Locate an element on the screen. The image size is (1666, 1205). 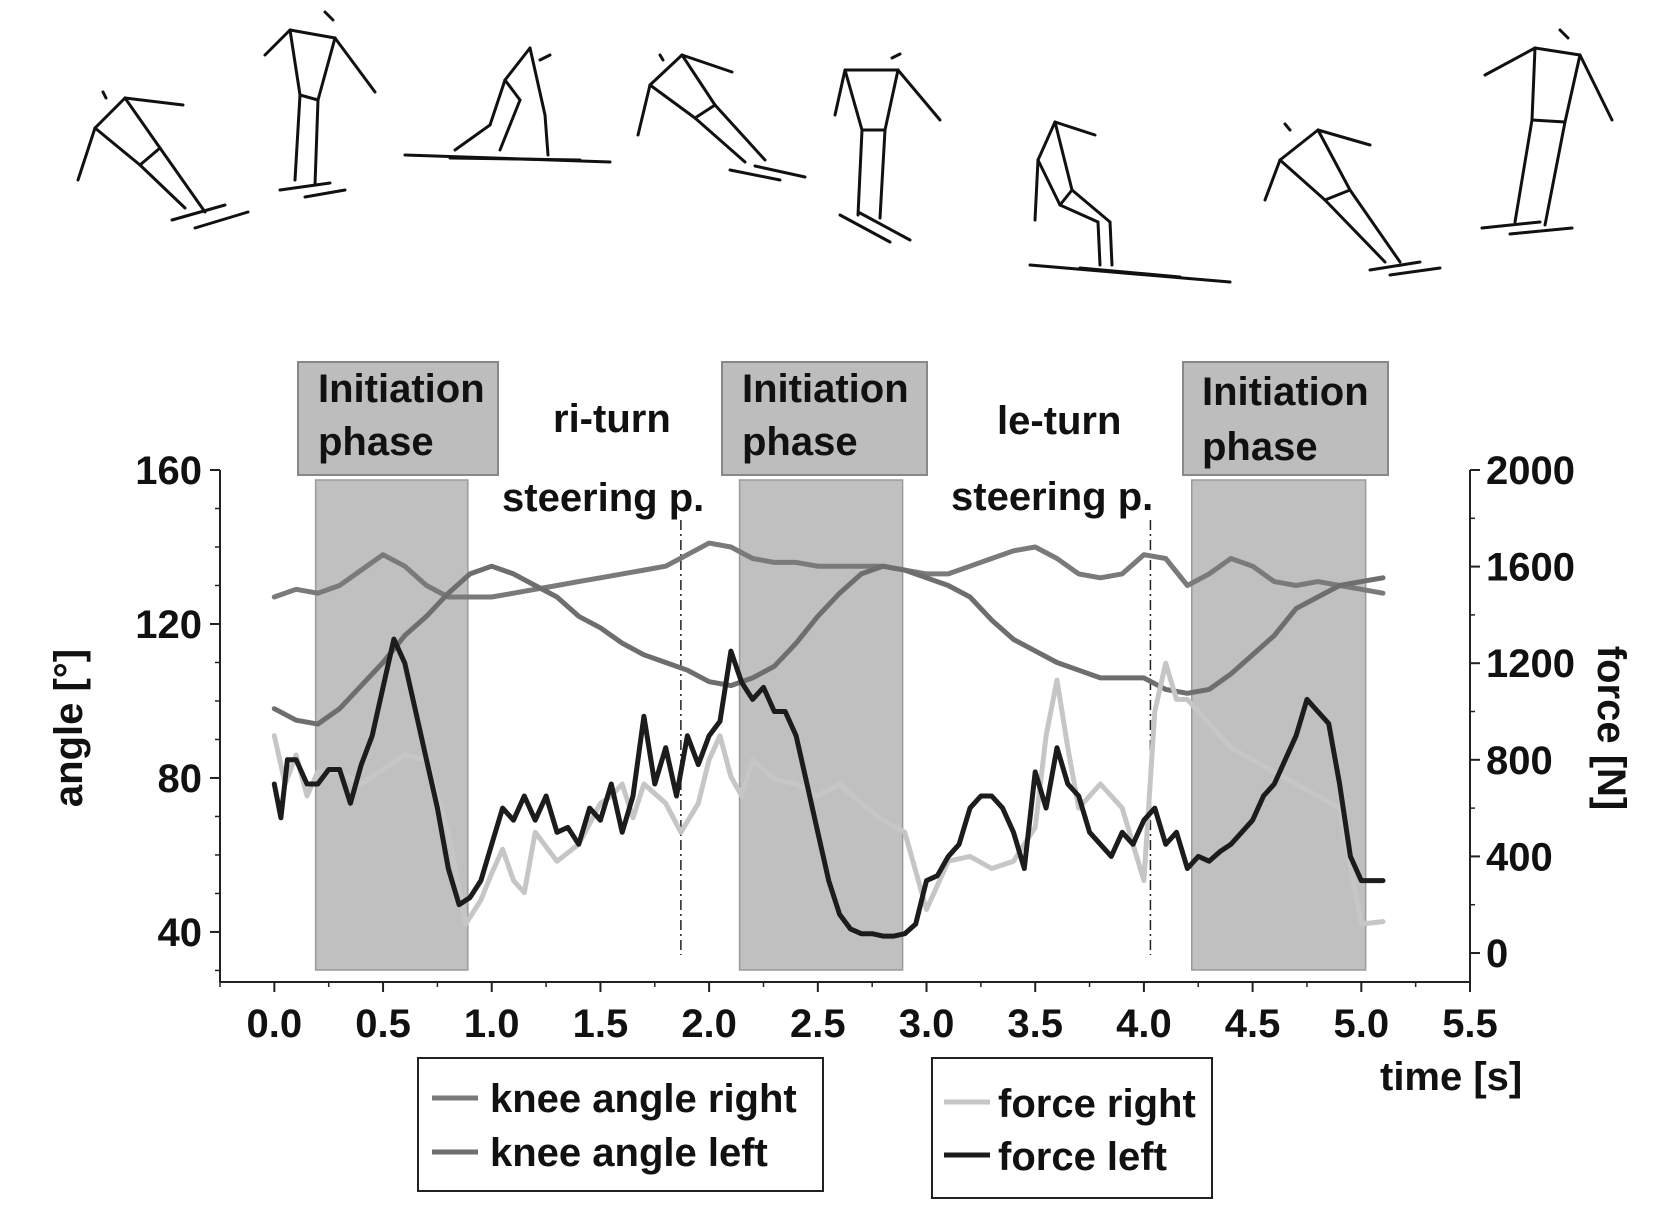
turn-label-right: ri-turn is located at coordinates (612, 419).